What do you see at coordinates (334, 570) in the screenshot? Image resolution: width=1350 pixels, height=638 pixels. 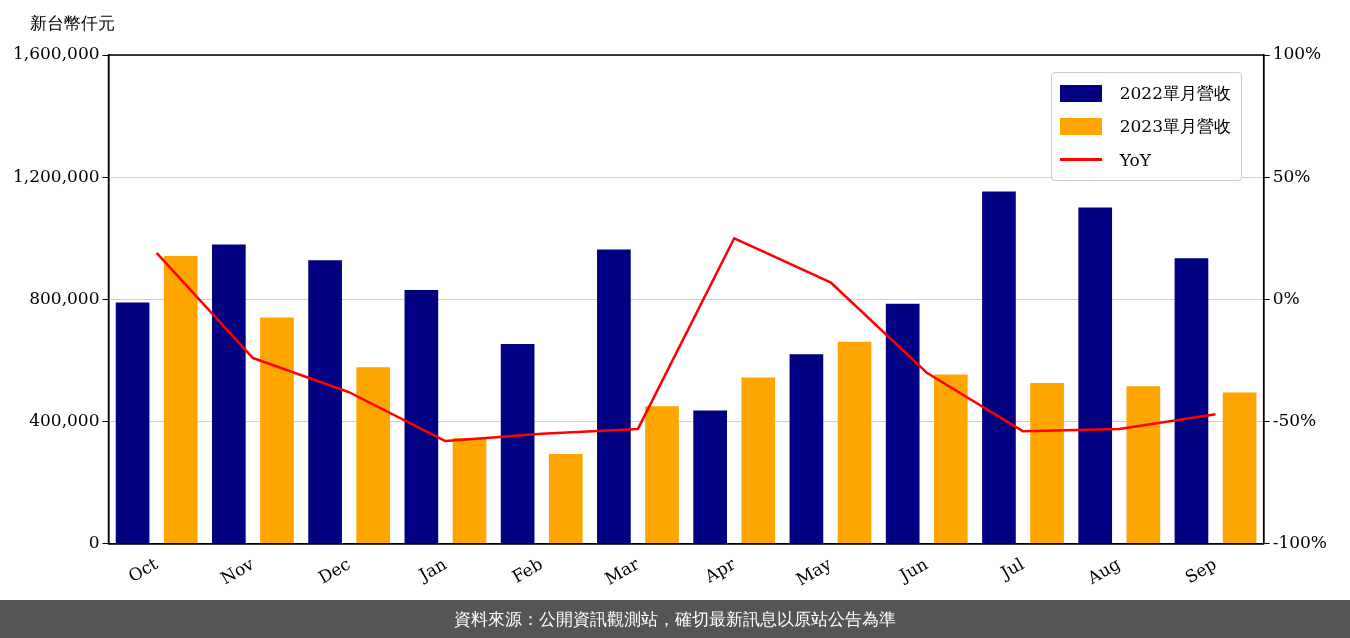 I see `x-tick-label: Dec` at bounding box center [334, 570].